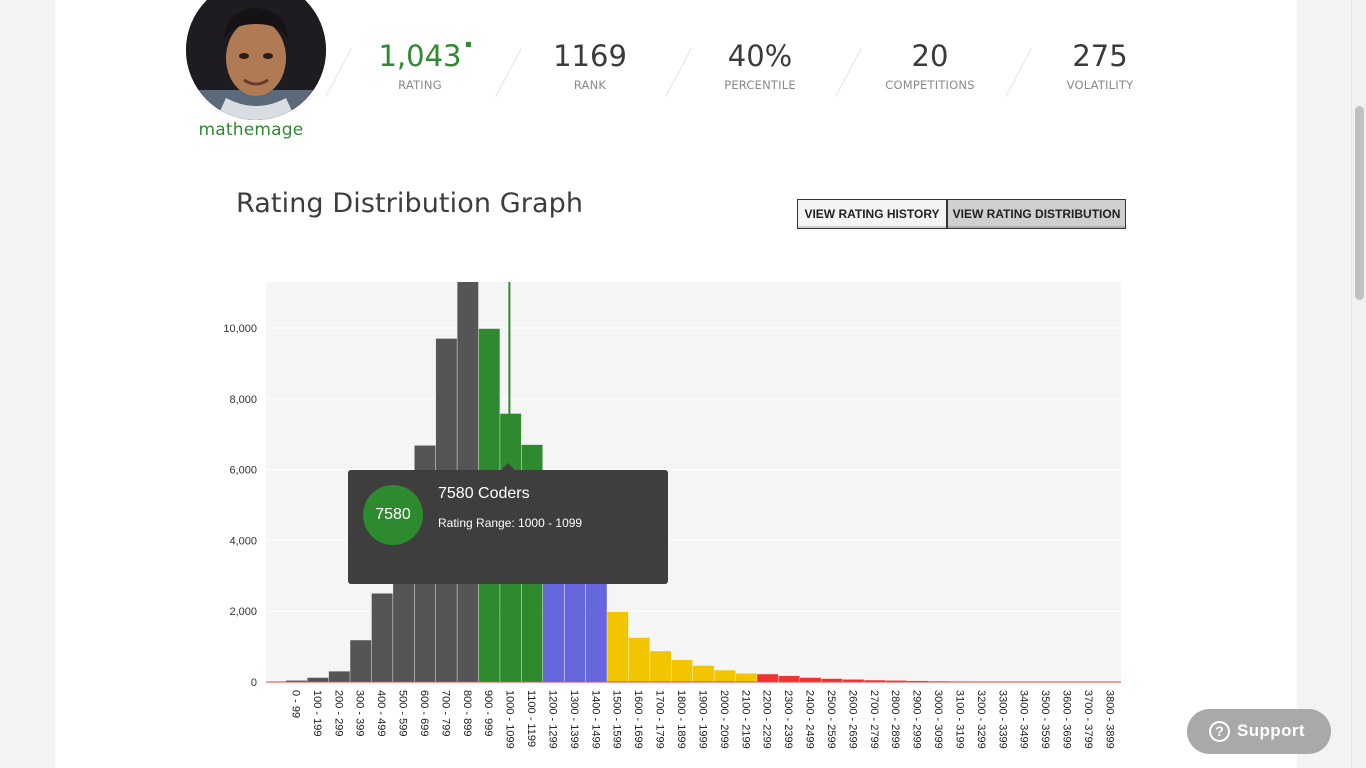 Image resolution: width=1366 pixels, height=768 pixels. Describe the element at coordinates (767, 719) in the screenshot. I see `x-tick-label: 2200 - 2299` at that location.